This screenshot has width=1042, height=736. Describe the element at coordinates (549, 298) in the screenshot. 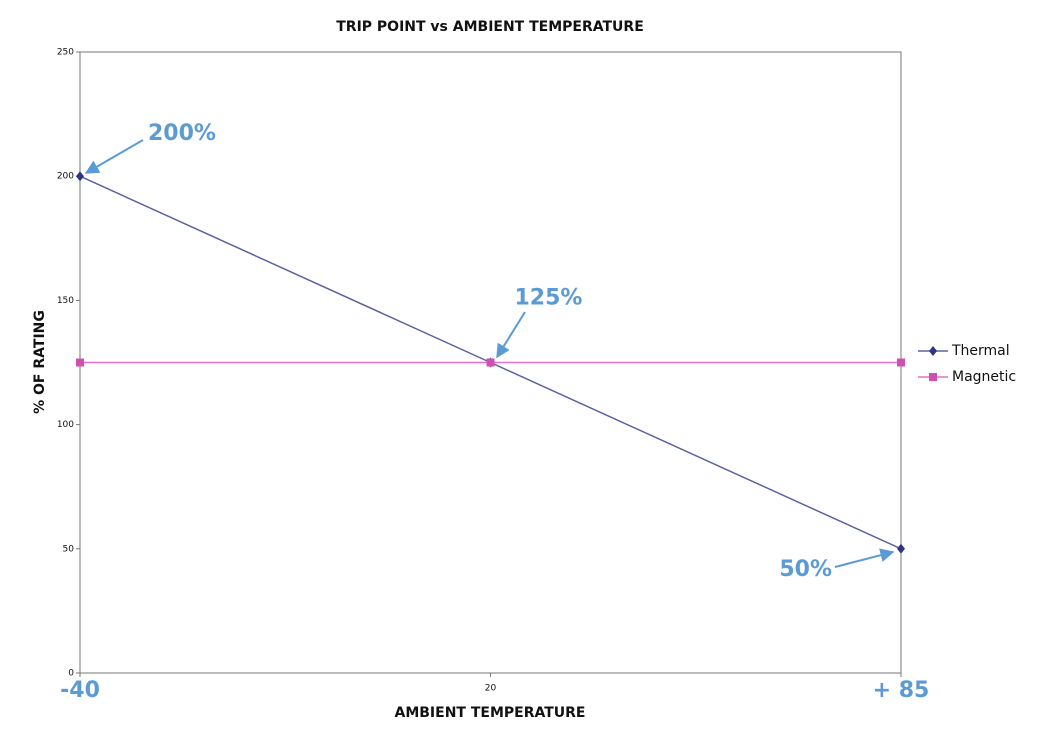

I see `data-label: 125%` at that location.